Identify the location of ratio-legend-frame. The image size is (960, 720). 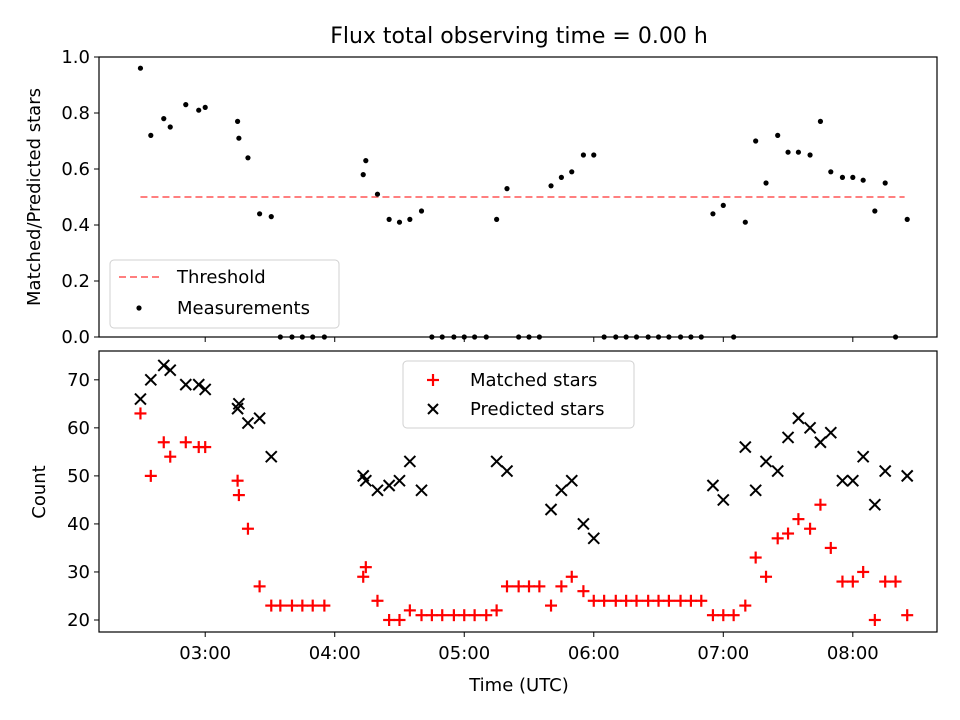
(224, 294).